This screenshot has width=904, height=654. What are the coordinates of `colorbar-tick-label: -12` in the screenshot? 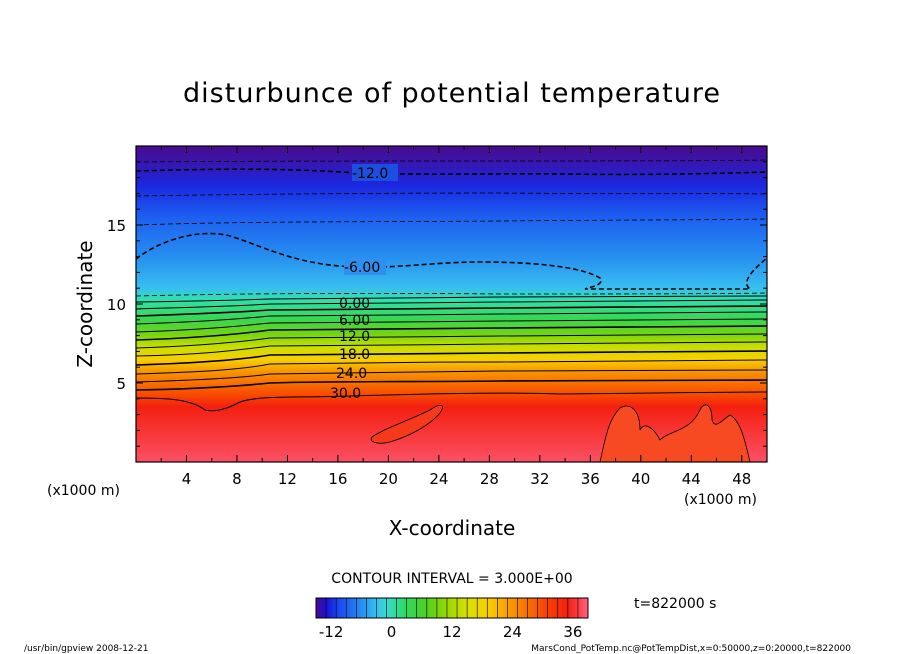 It's located at (331, 632).